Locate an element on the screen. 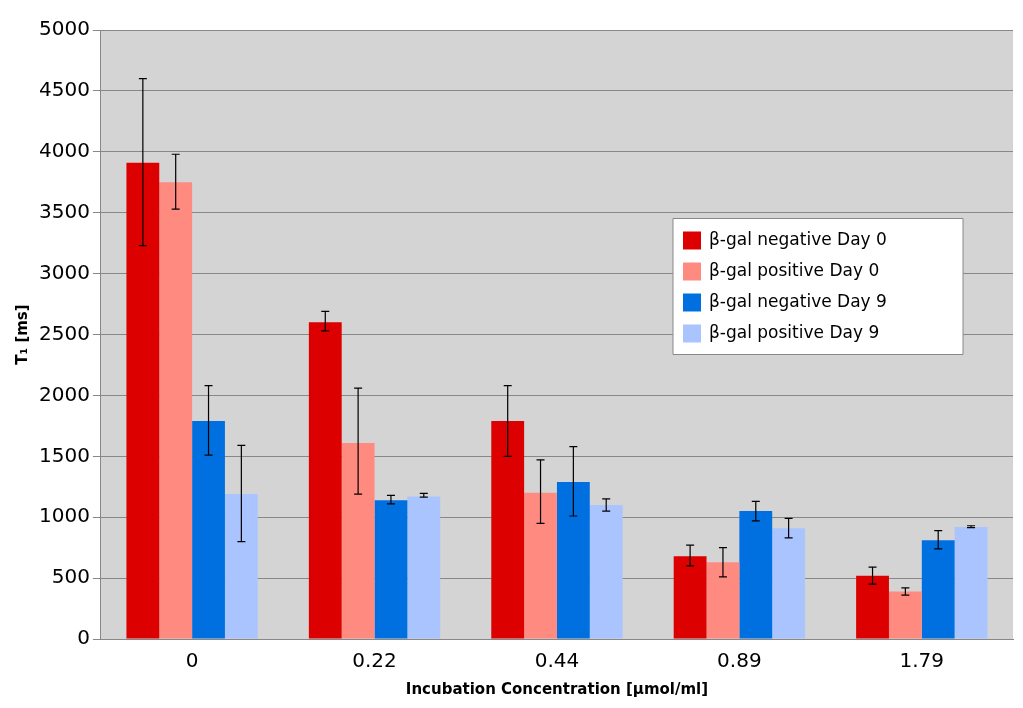 The width and height of the screenshot is (1023, 708). x-tick-label: 0.89 is located at coordinates (739, 660).